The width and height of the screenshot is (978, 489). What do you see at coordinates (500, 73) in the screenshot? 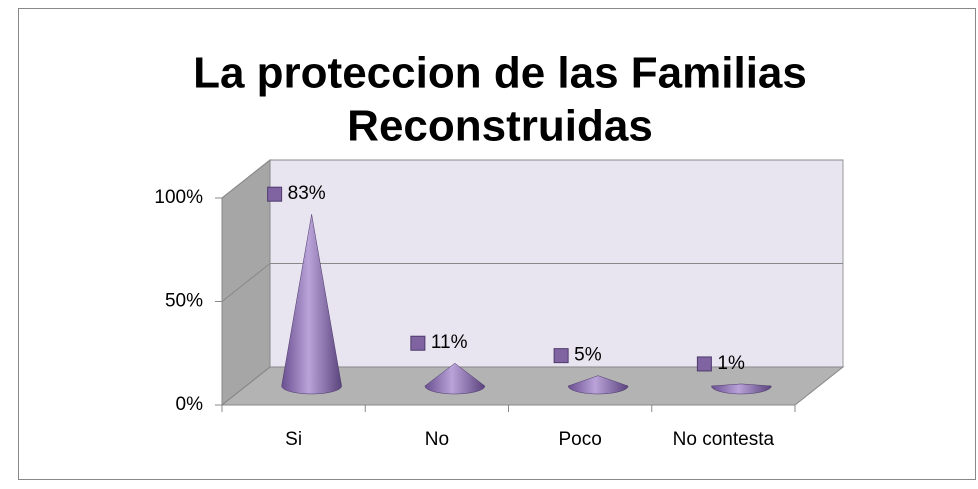
I see `chart-title: La proteccion de las Familias` at bounding box center [500, 73].